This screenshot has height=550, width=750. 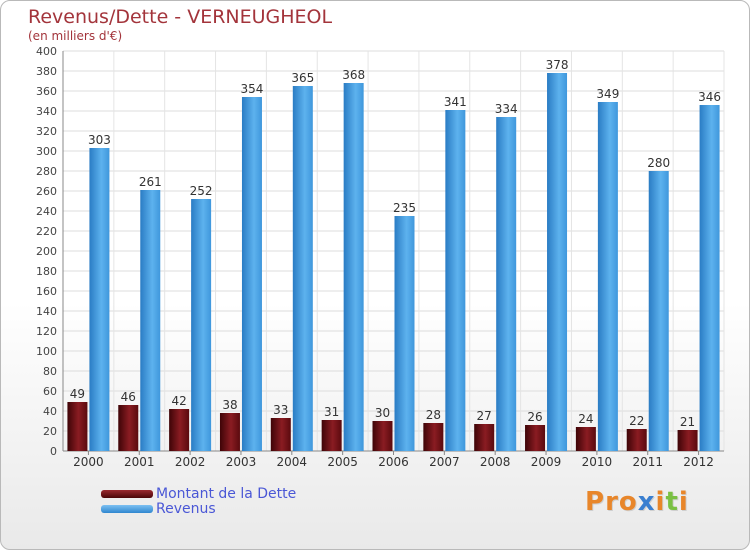 I want to click on data-label-revenus: 354, so click(x=252, y=89).